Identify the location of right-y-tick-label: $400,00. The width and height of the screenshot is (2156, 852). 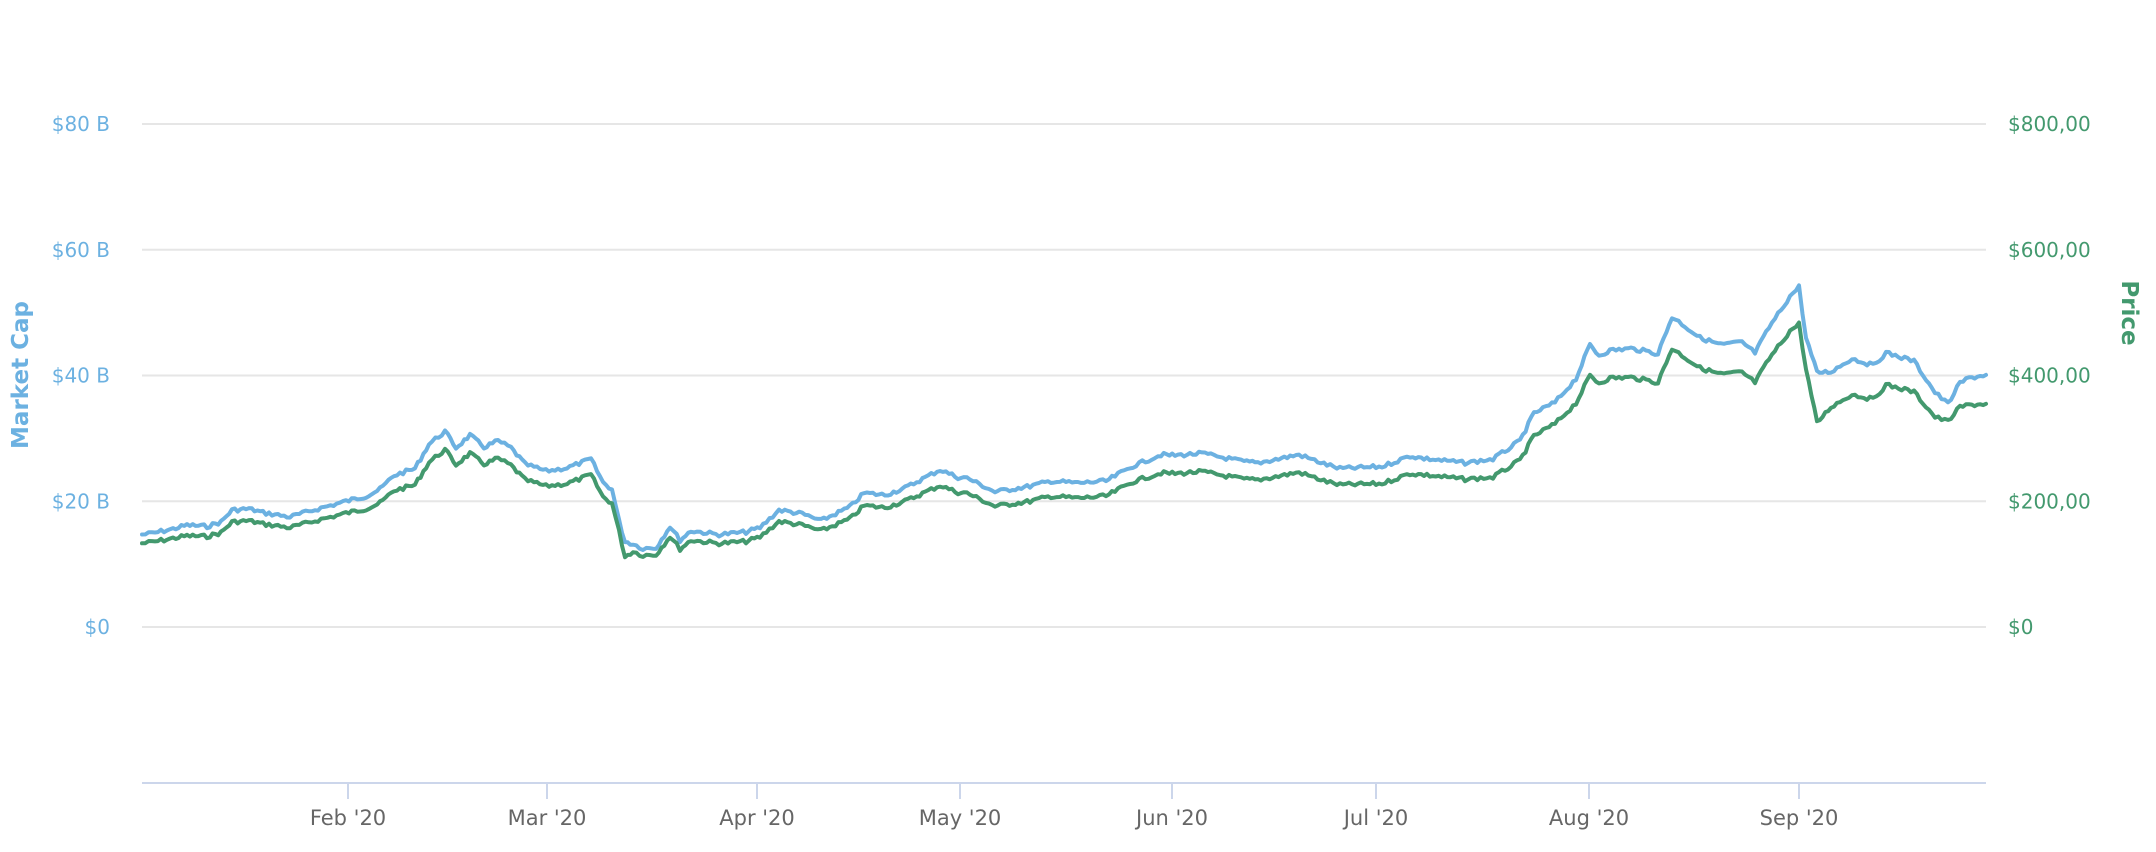
(2049, 376).